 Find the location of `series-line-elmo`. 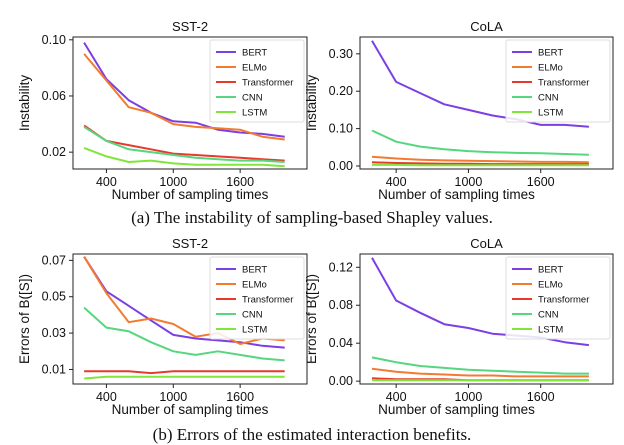

series-line-elmo is located at coordinates (480, 160).